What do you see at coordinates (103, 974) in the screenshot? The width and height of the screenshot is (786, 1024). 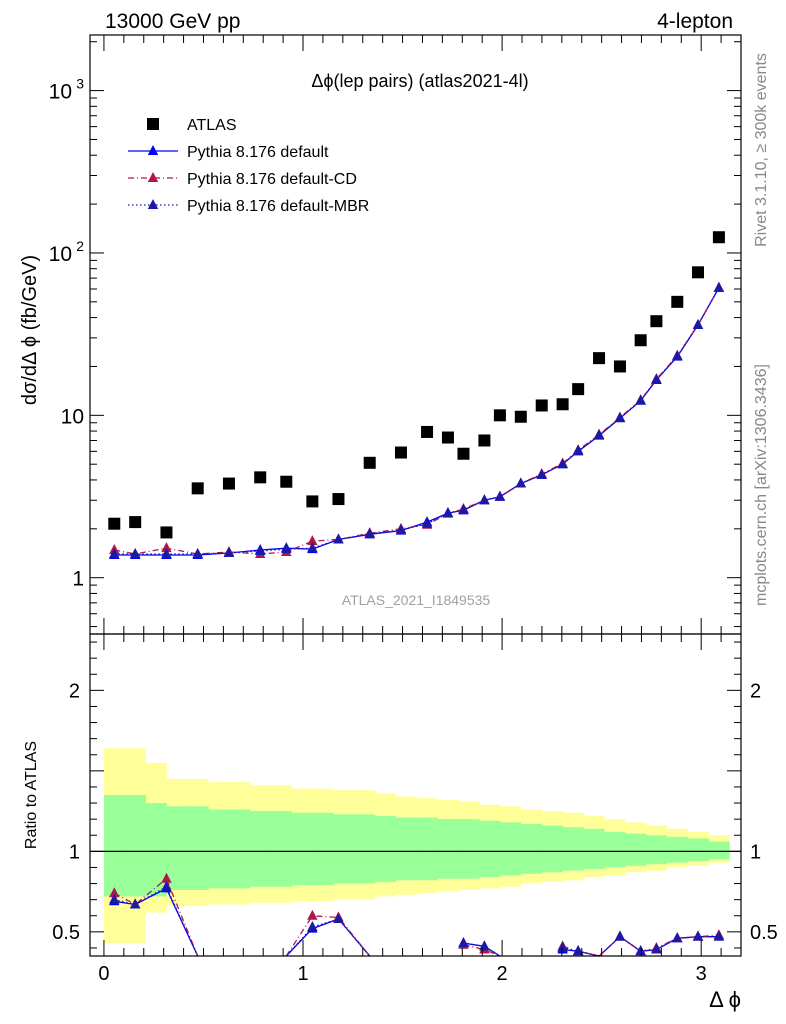 I see `ratio-x-tick-label: 0` at bounding box center [103, 974].